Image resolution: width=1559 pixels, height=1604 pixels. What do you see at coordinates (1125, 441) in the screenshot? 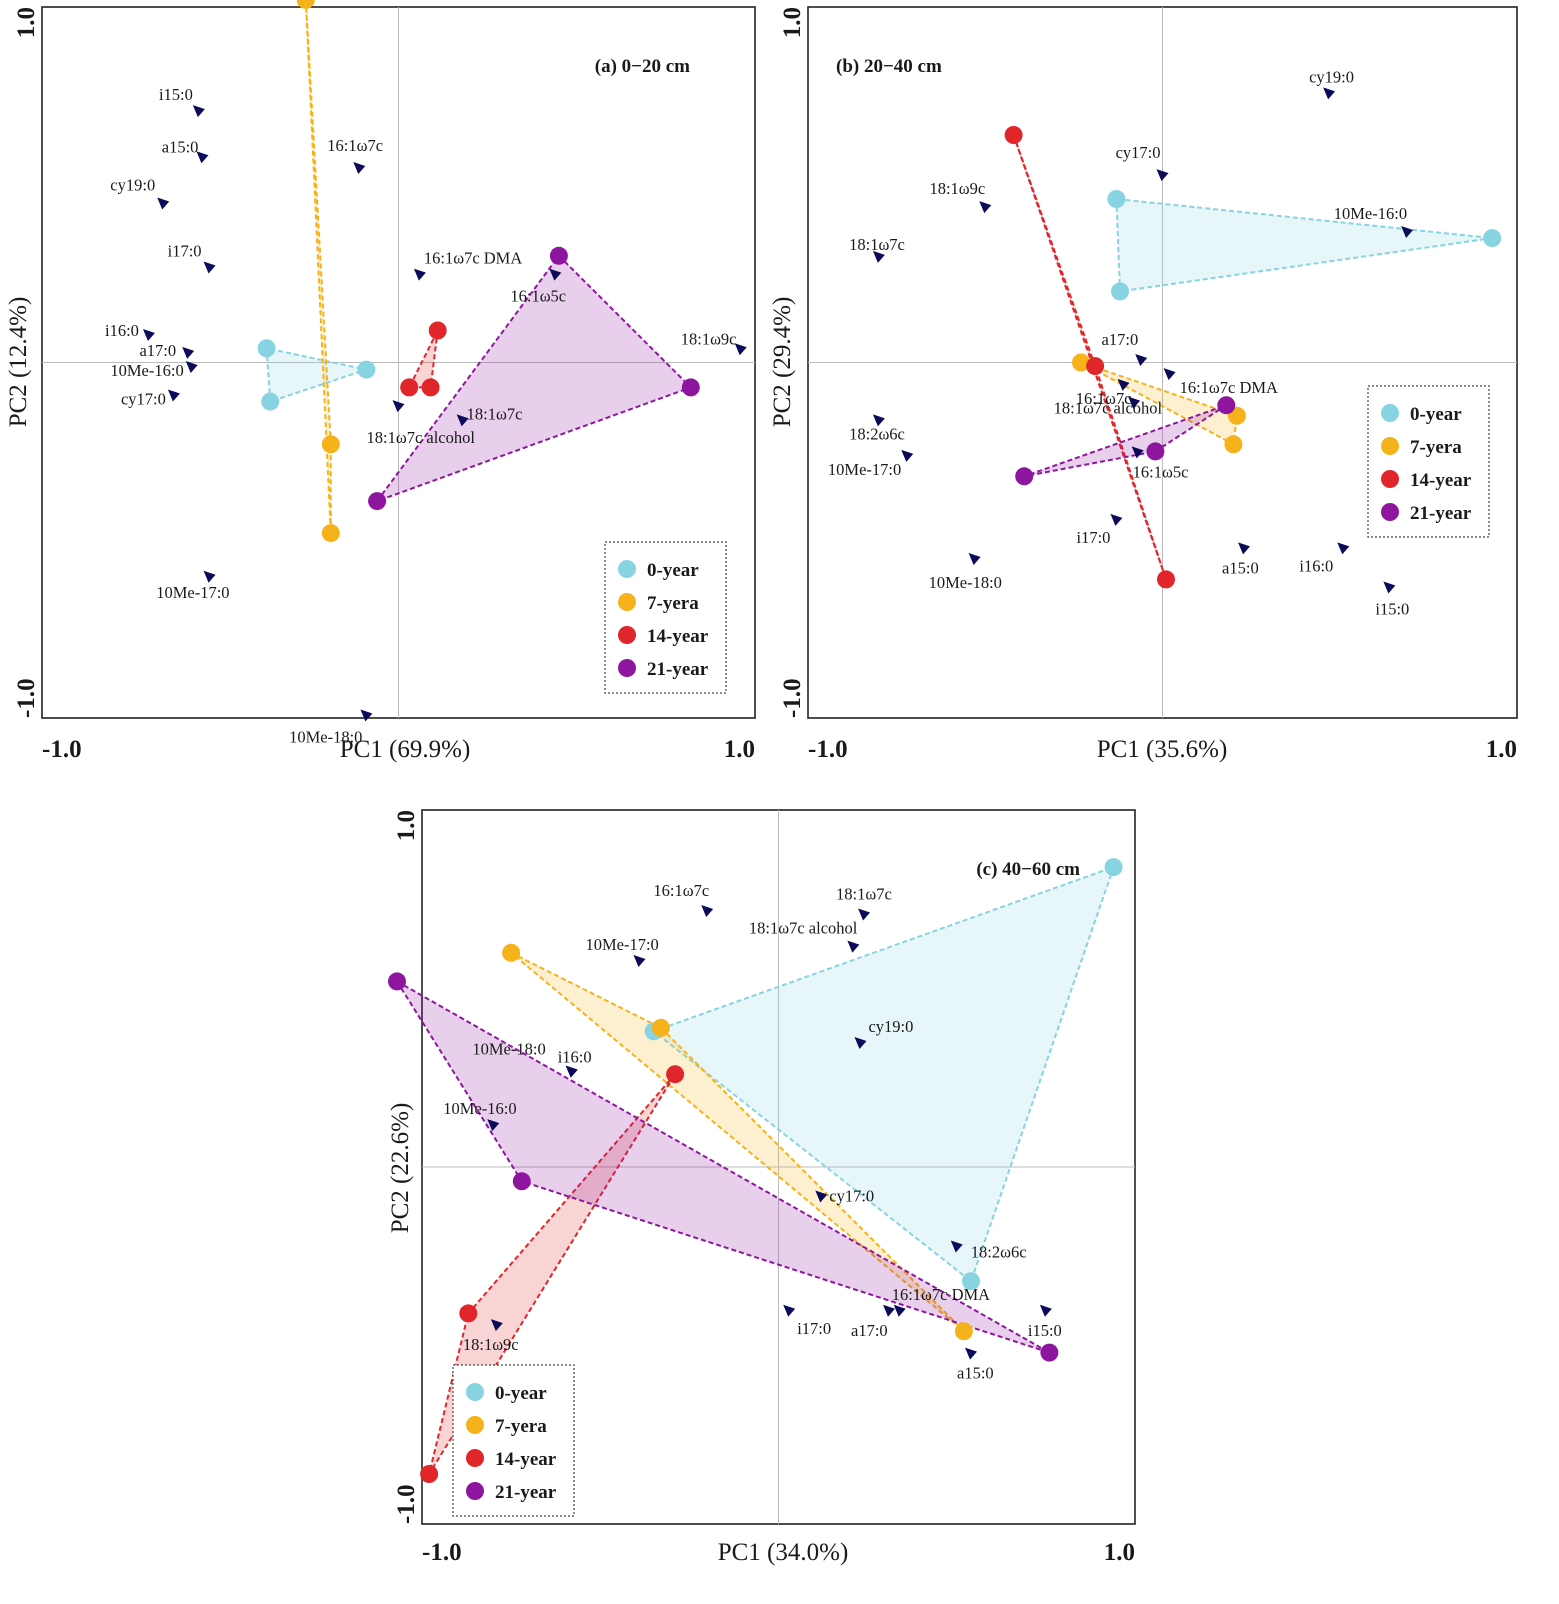
I see `hull-21-year` at bounding box center [1125, 441].